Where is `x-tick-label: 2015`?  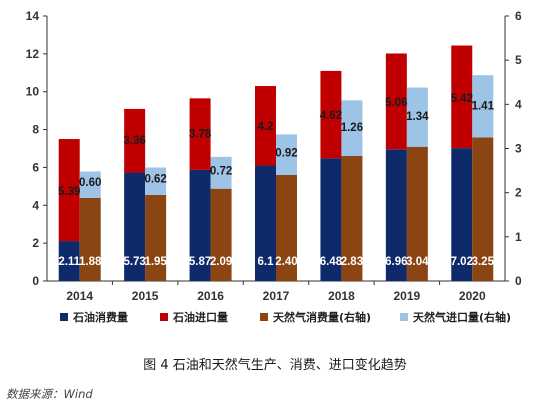
x-tick-label: 2015 is located at coordinates (145, 296).